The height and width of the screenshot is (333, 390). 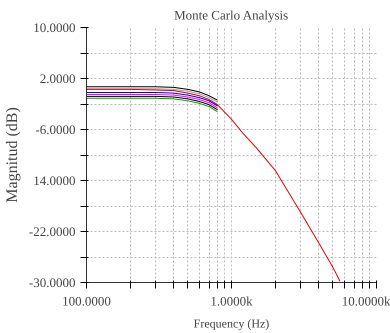 What do you see at coordinates (52, 231) in the screenshot?
I see `y-tick-label: -22.0000` at bounding box center [52, 231].